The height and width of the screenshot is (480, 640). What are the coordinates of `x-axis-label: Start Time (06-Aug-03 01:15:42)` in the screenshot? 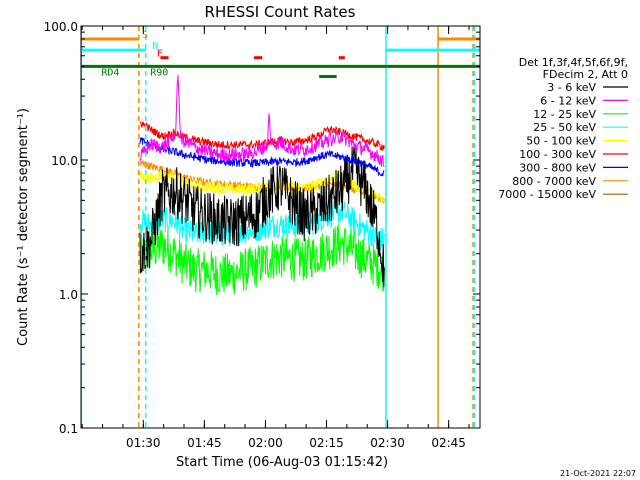 It's located at (282, 462).